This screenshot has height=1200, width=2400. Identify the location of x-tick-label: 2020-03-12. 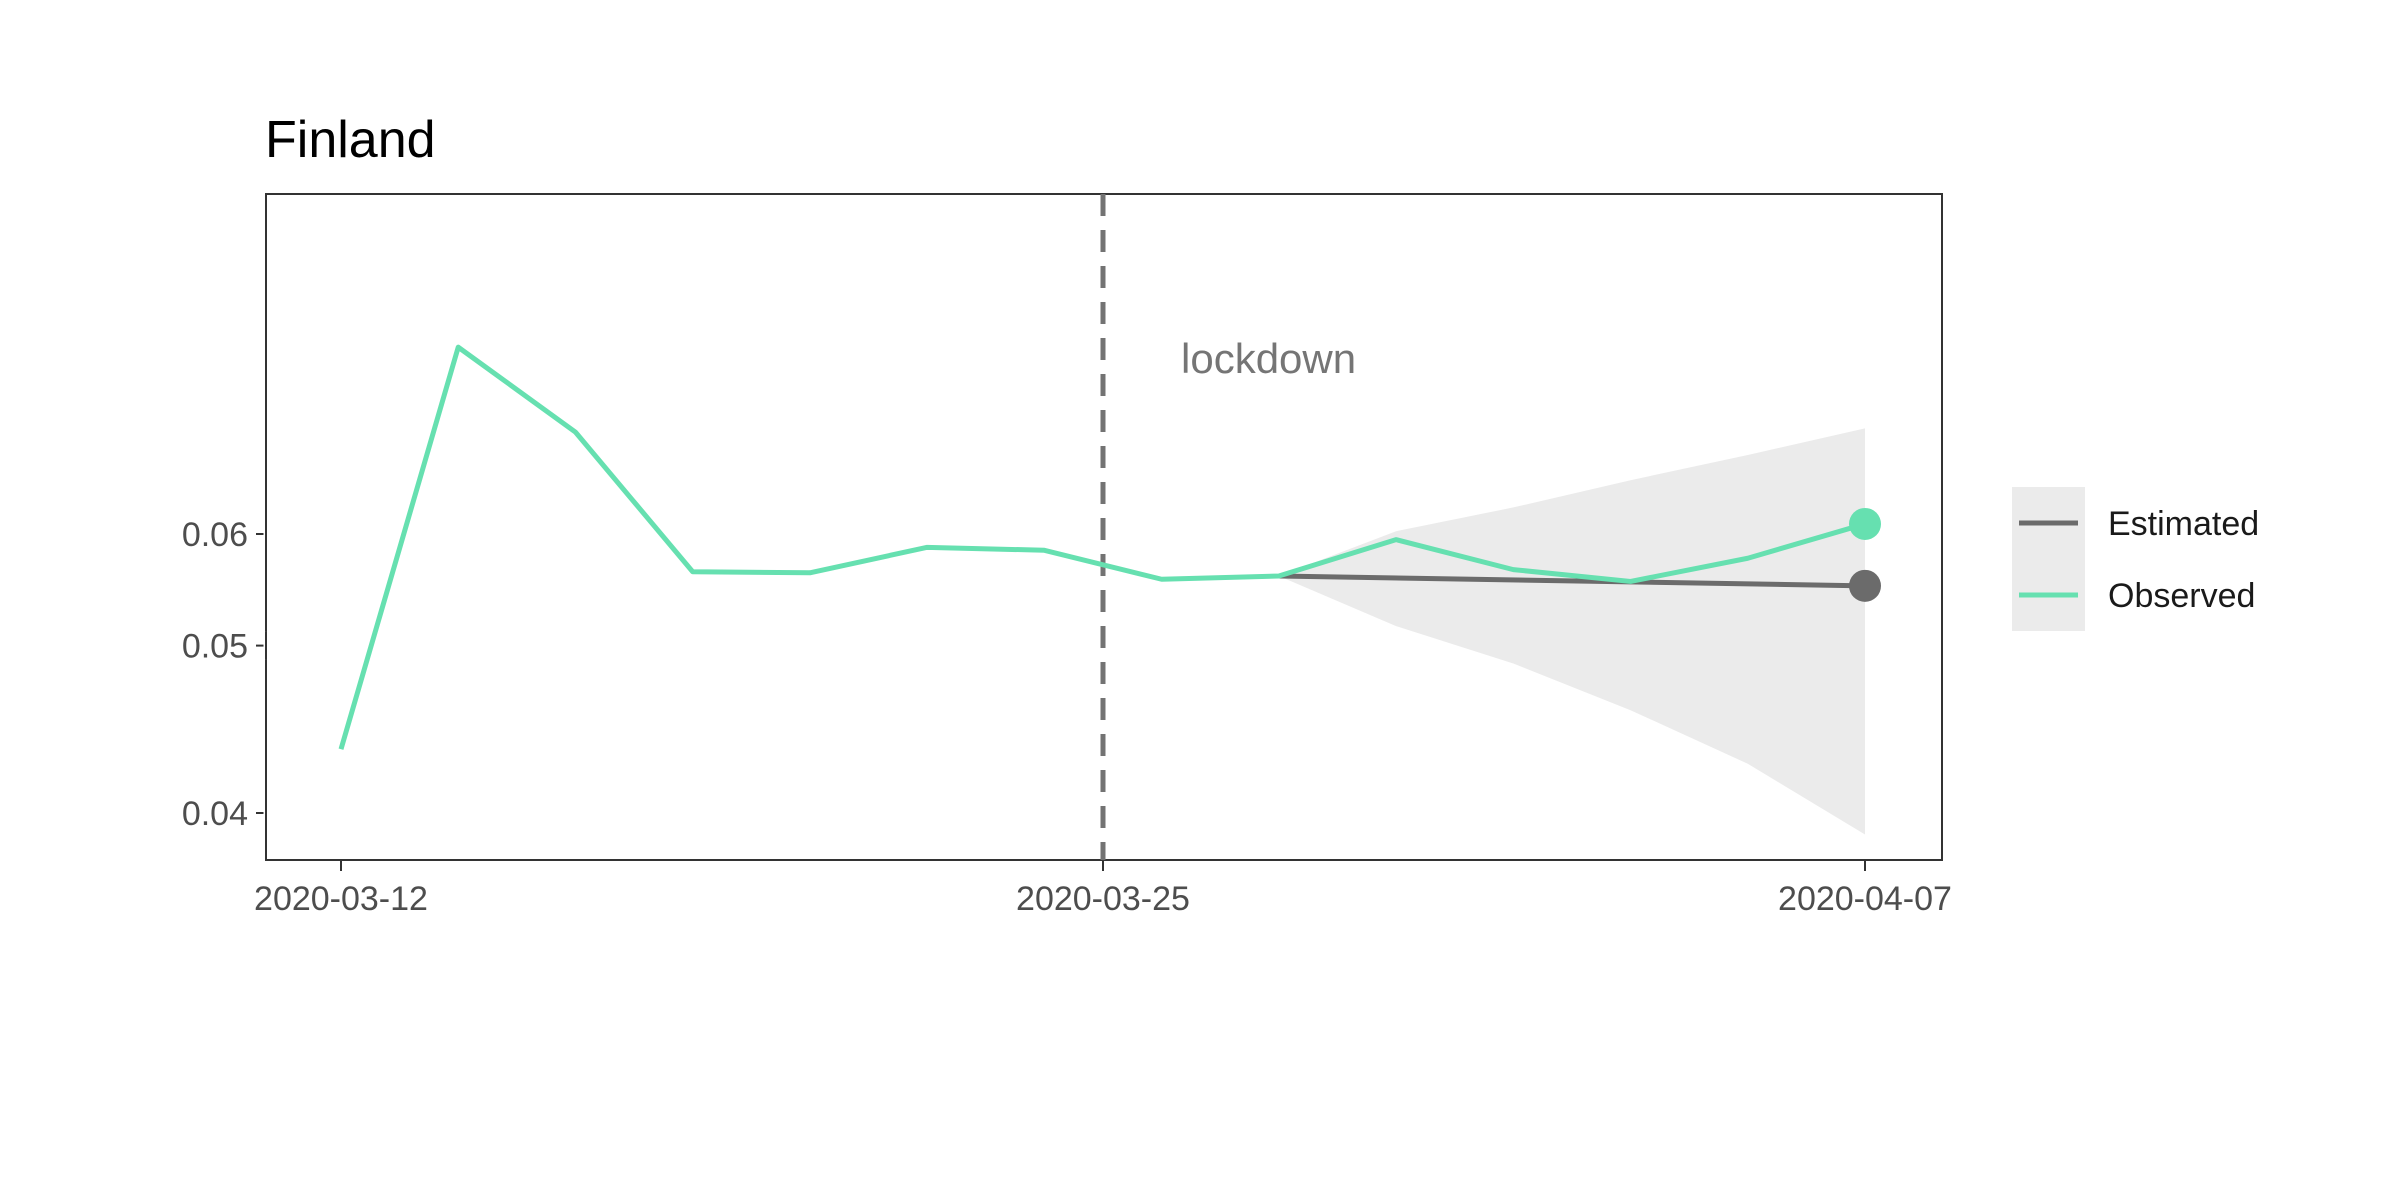
(341, 899).